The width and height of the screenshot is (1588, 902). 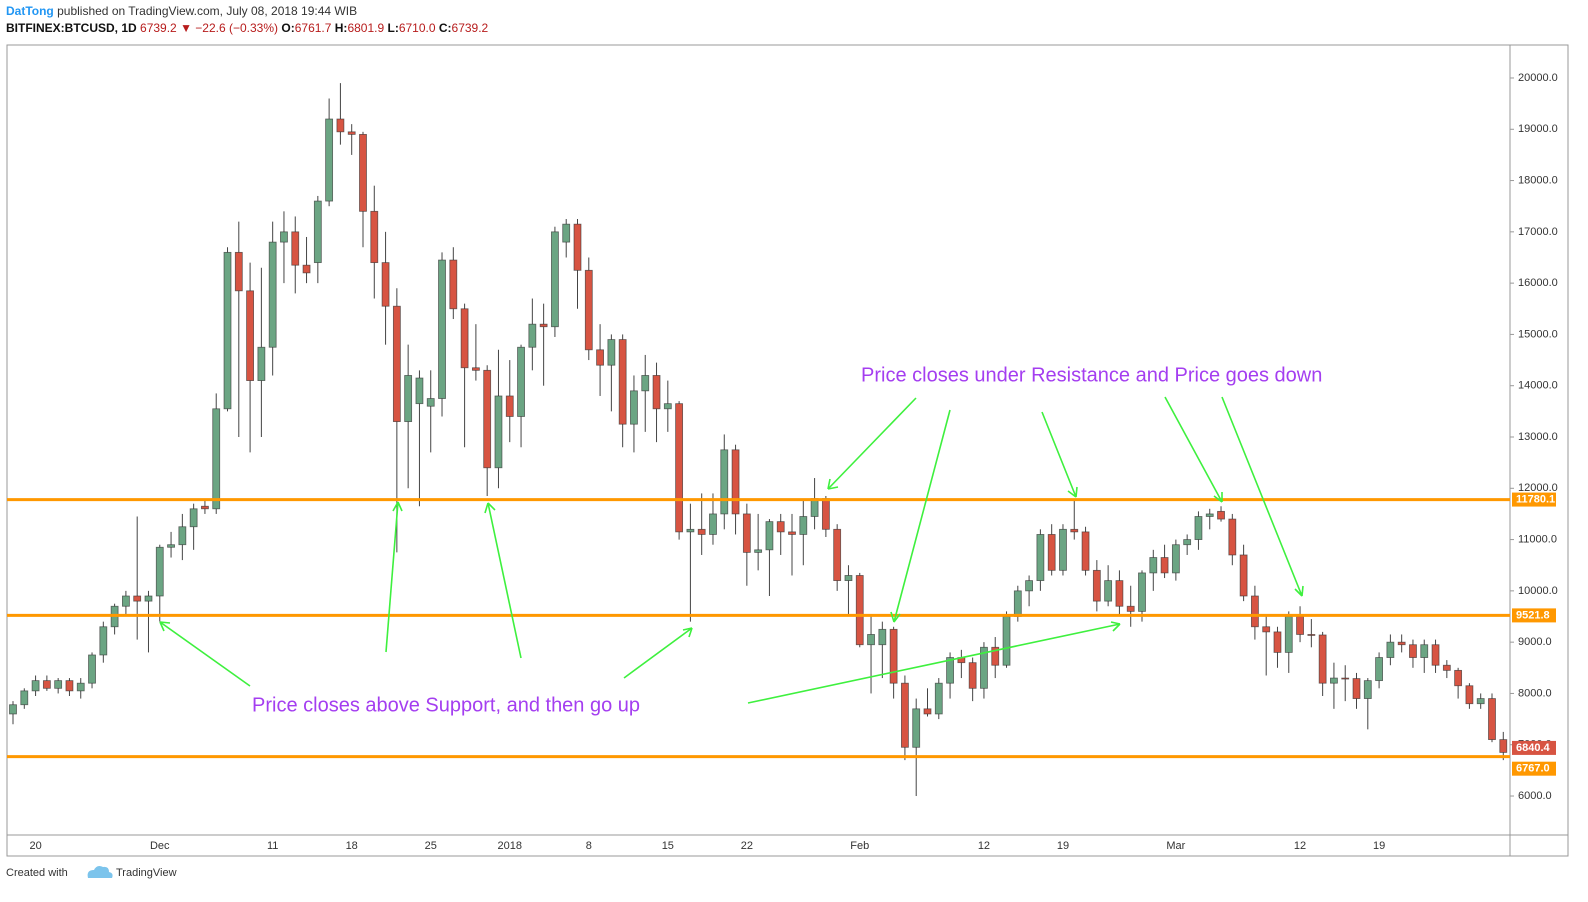 I want to click on close: 6739.2, so click(x=470, y=28).